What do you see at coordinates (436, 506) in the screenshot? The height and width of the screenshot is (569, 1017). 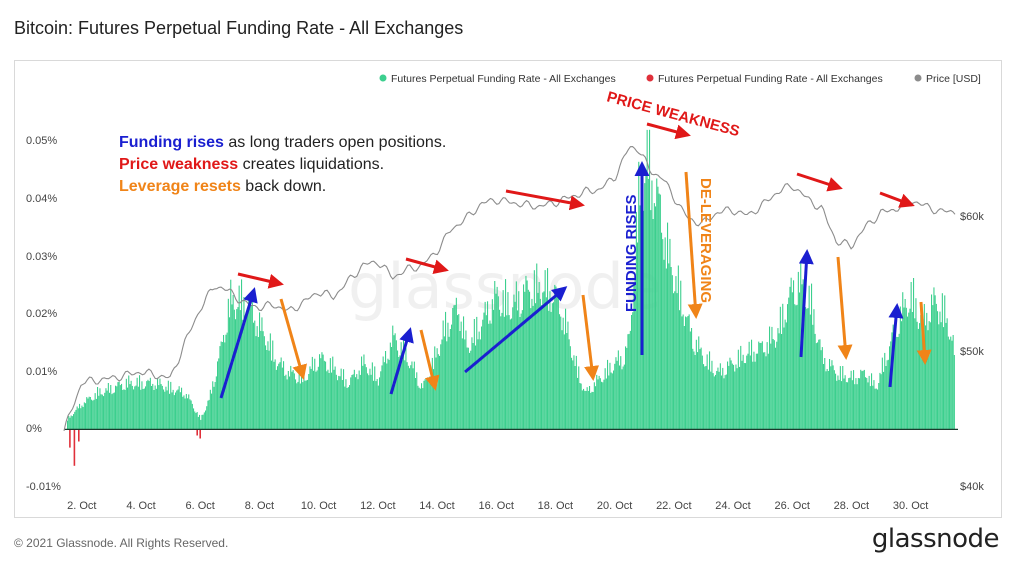 I see `x-tick-label: 14. Oct` at bounding box center [436, 506].